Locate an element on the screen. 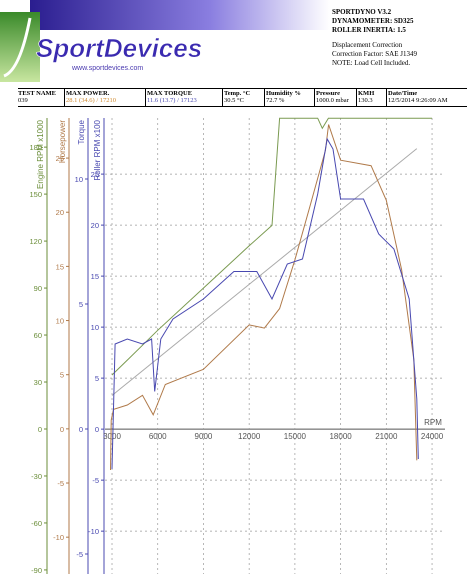 The height and width of the screenshot is (574, 467). cell-value: 28.1 (34.6) / 17210 is located at coordinates (91, 100).